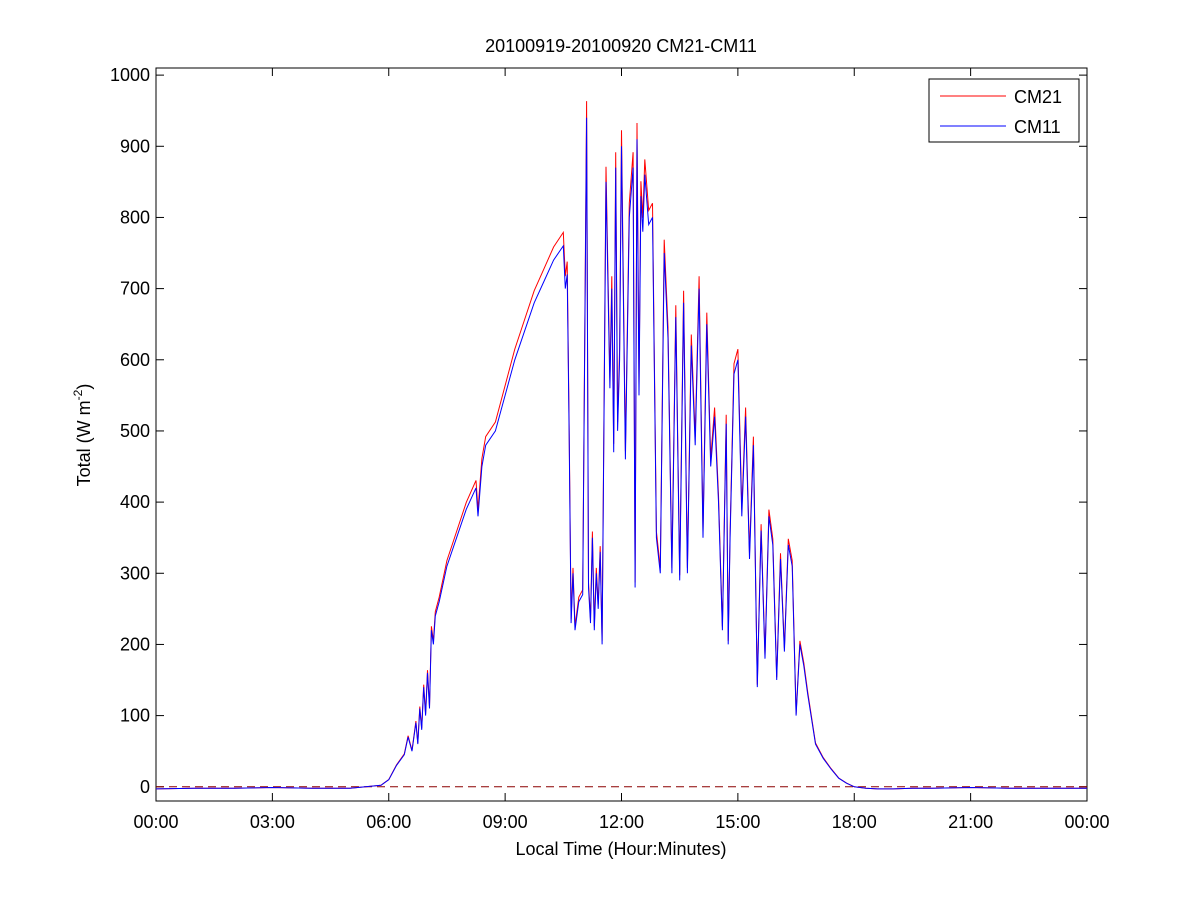 This screenshot has height=906, width=1201. What do you see at coordinates (620, 849) in the screenshot?
I see `x-axis-label: Local Time (Hour:Minutes)` at bounding box center [620, 849].